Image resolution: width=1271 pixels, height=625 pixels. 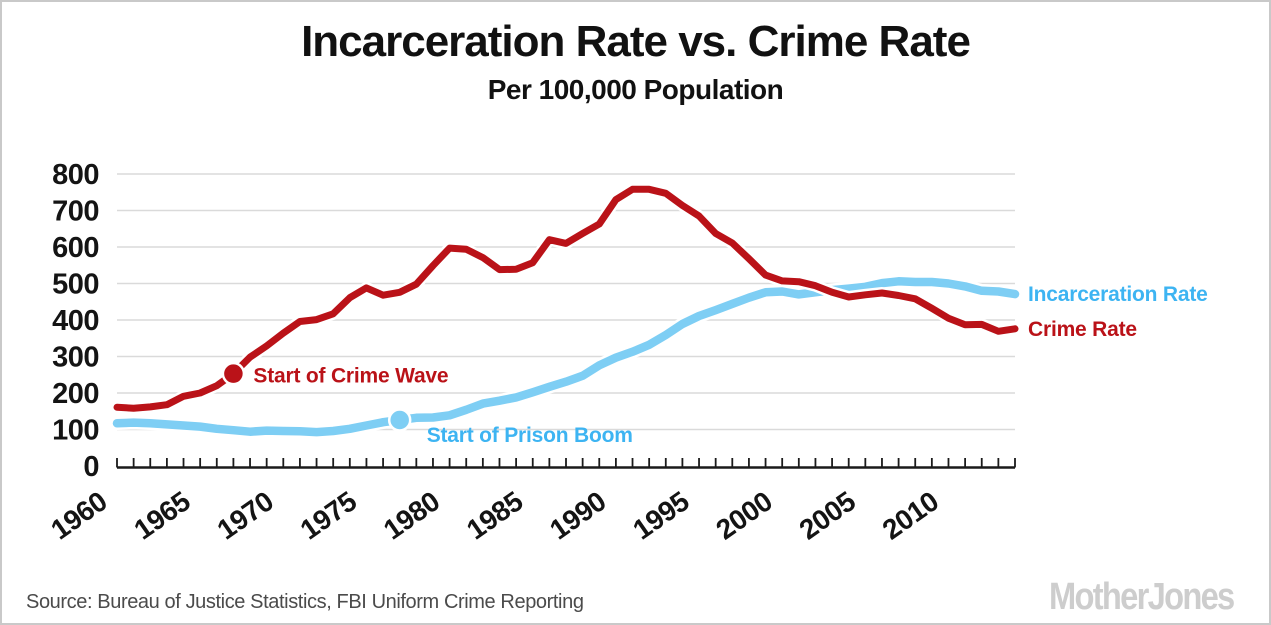 What do you see at coordinates (161, 516) in the screenshot?
I see `x-axis-label-1965: 1965` at bounding box center [161, 516].